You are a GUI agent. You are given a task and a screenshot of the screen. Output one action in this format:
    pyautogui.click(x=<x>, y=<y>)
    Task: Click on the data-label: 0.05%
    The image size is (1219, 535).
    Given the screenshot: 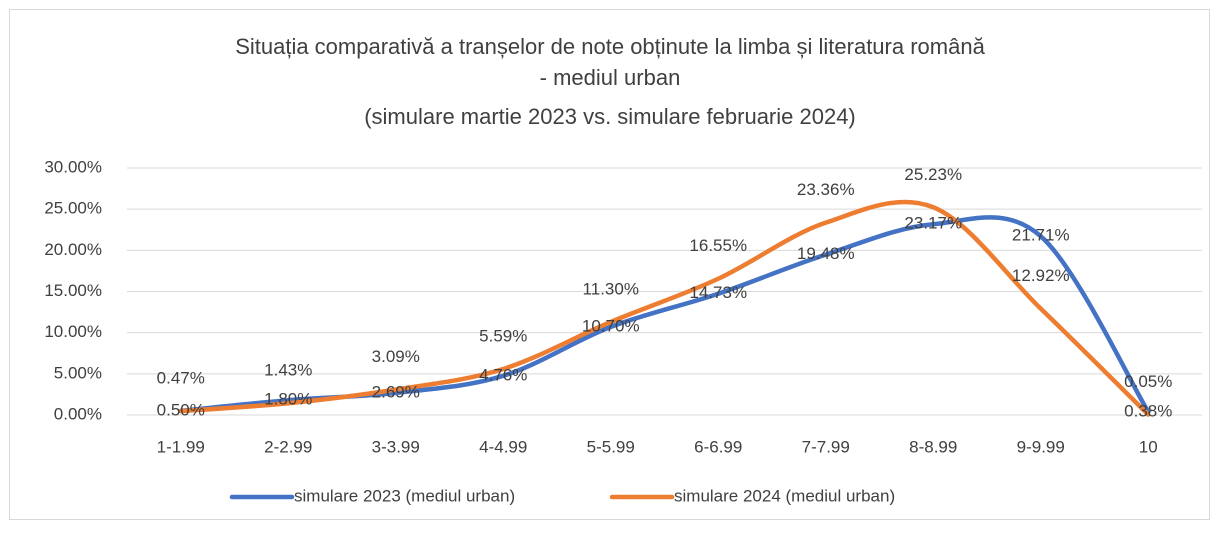 What is the action you would take?
    pyautogui.click(x=1148, y=381)
    